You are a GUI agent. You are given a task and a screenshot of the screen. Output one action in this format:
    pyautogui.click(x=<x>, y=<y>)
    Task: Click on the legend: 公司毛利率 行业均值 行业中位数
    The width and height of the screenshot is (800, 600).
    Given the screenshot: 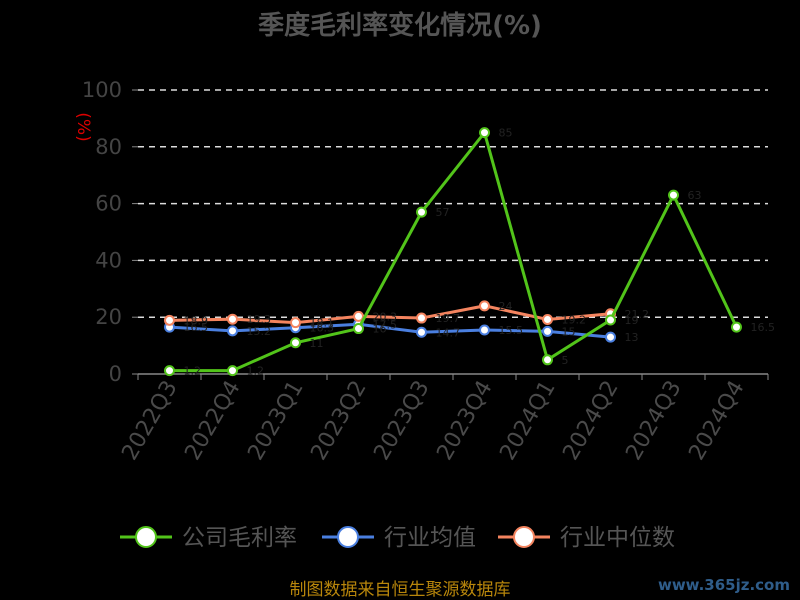 What is the action you would take?
    pyautogui.click(x=397, y=538)
    